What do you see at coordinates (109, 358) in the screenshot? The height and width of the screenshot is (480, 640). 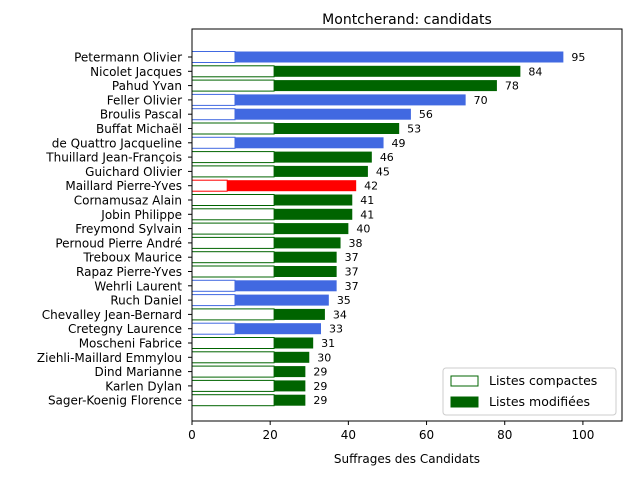 I see `y-tick-label: Ziehli-Maillard Emmylou` at bounding box center [109, 358].